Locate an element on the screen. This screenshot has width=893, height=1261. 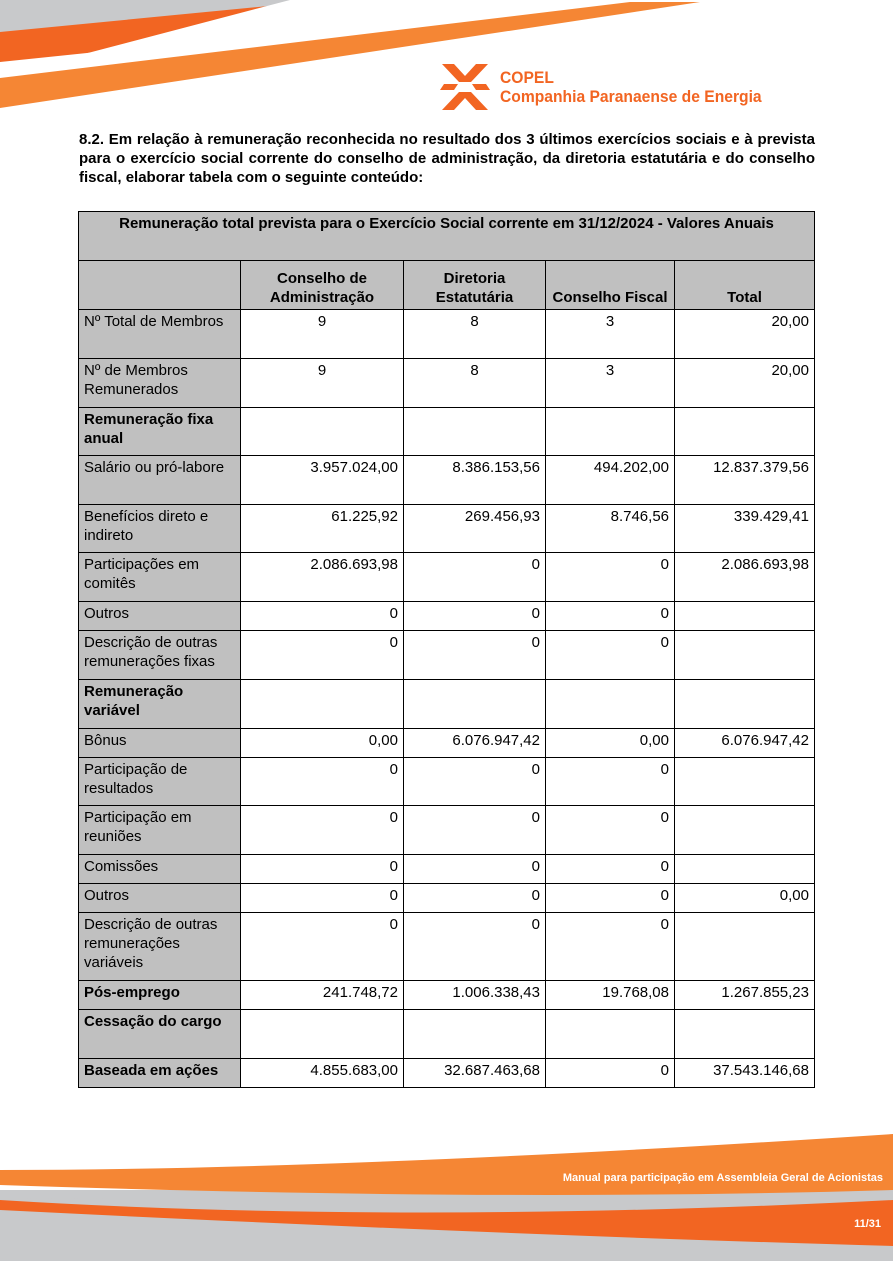
row-label: Remuneração fixa anual is located at coordinates (159, 431).